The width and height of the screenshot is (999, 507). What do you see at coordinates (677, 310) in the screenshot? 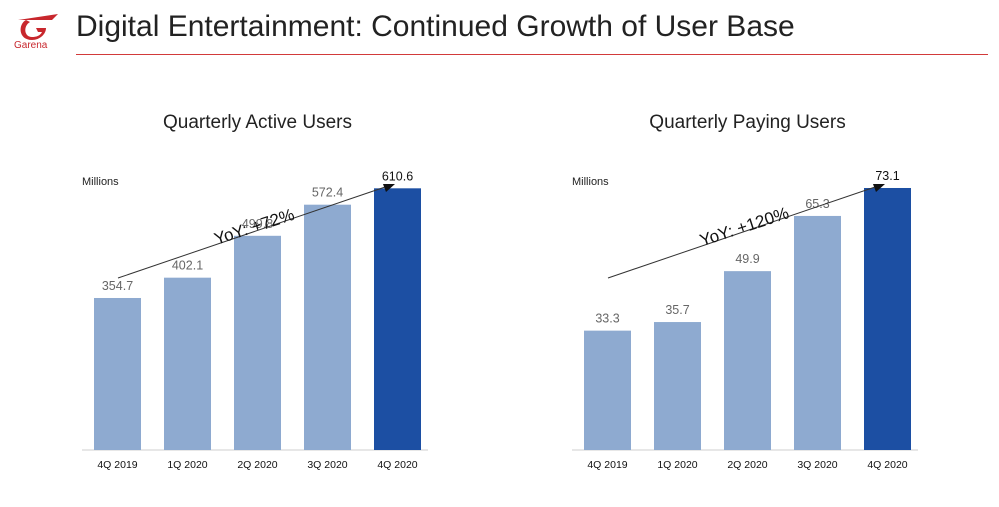
I see `bar-value-label: 35.7` at bounding box center [677, 310].